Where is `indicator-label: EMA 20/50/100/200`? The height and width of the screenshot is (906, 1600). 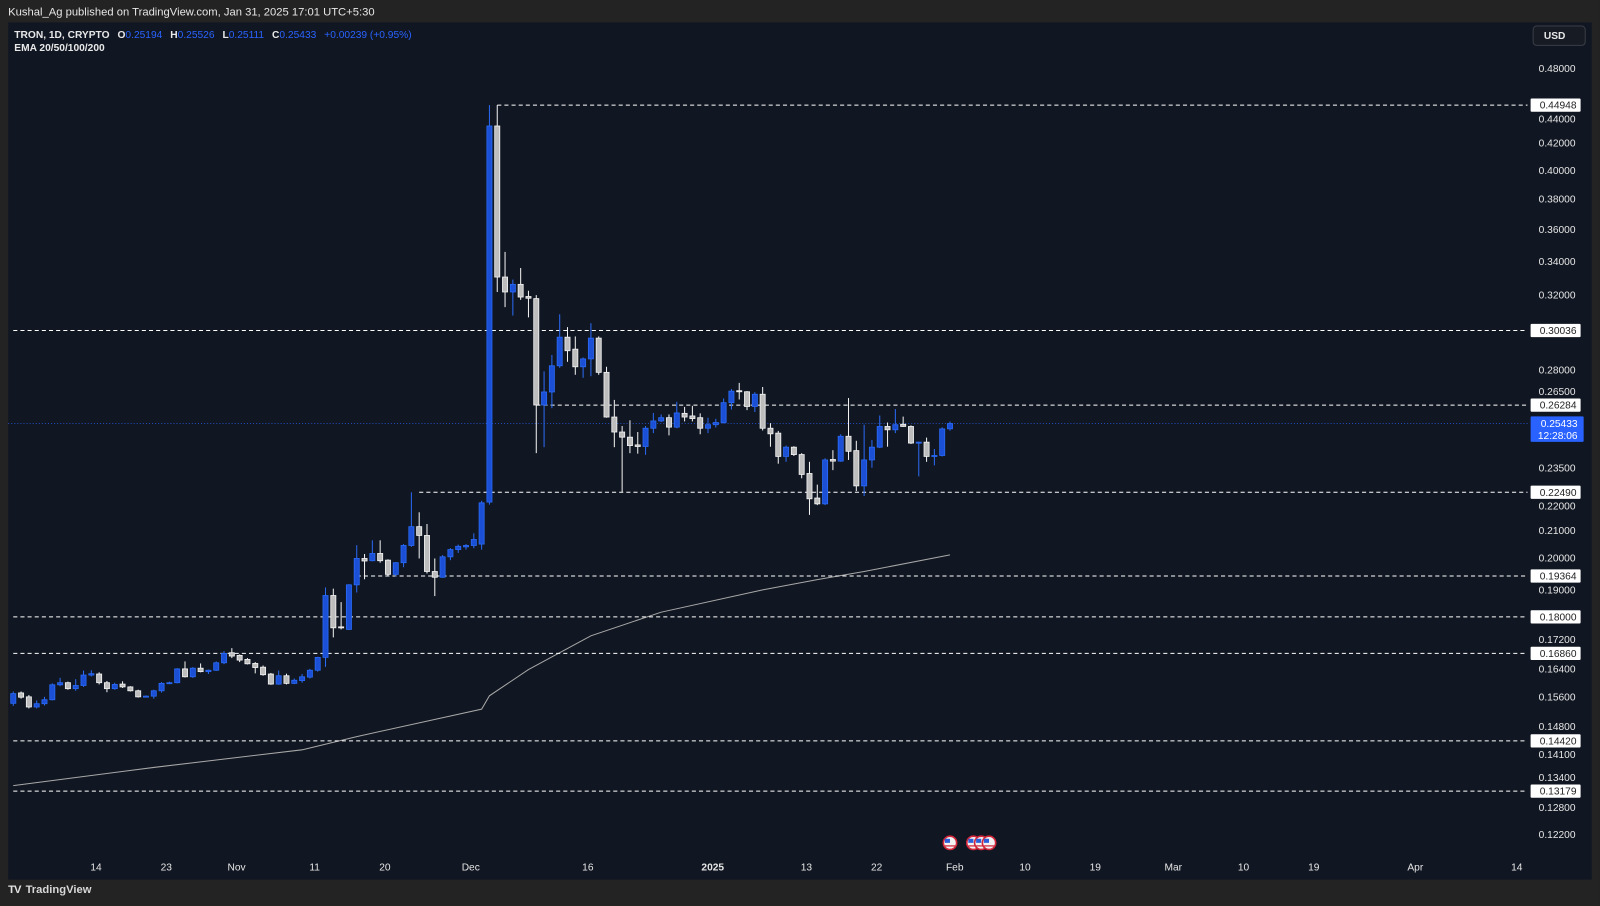
indicator-label: EMA 20/50/100/200 is located at coordinates (59, 48).